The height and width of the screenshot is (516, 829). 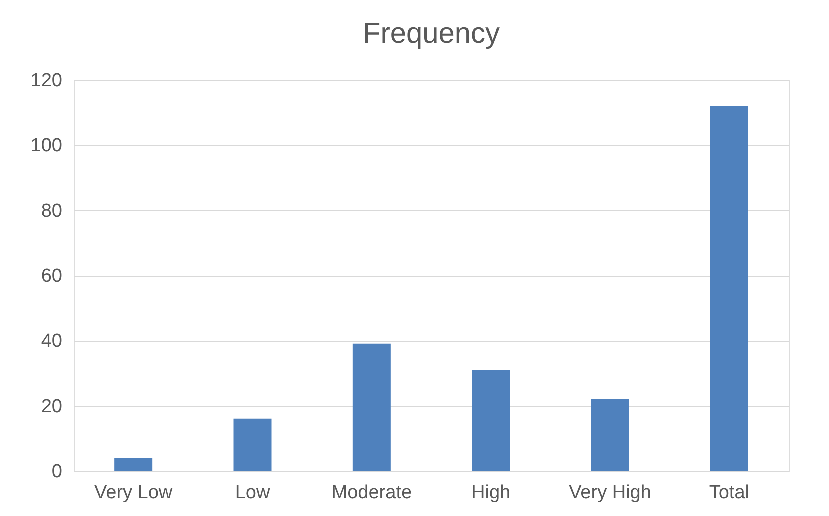 I want to click on x-tick-label: Very High, so click(x=610, y=493).